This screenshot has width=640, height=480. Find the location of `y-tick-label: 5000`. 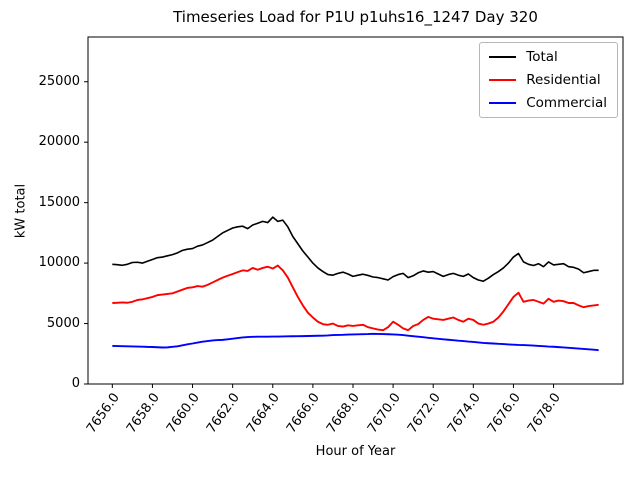

y-tick-label: 5000 is located at coordinates (63, 323).